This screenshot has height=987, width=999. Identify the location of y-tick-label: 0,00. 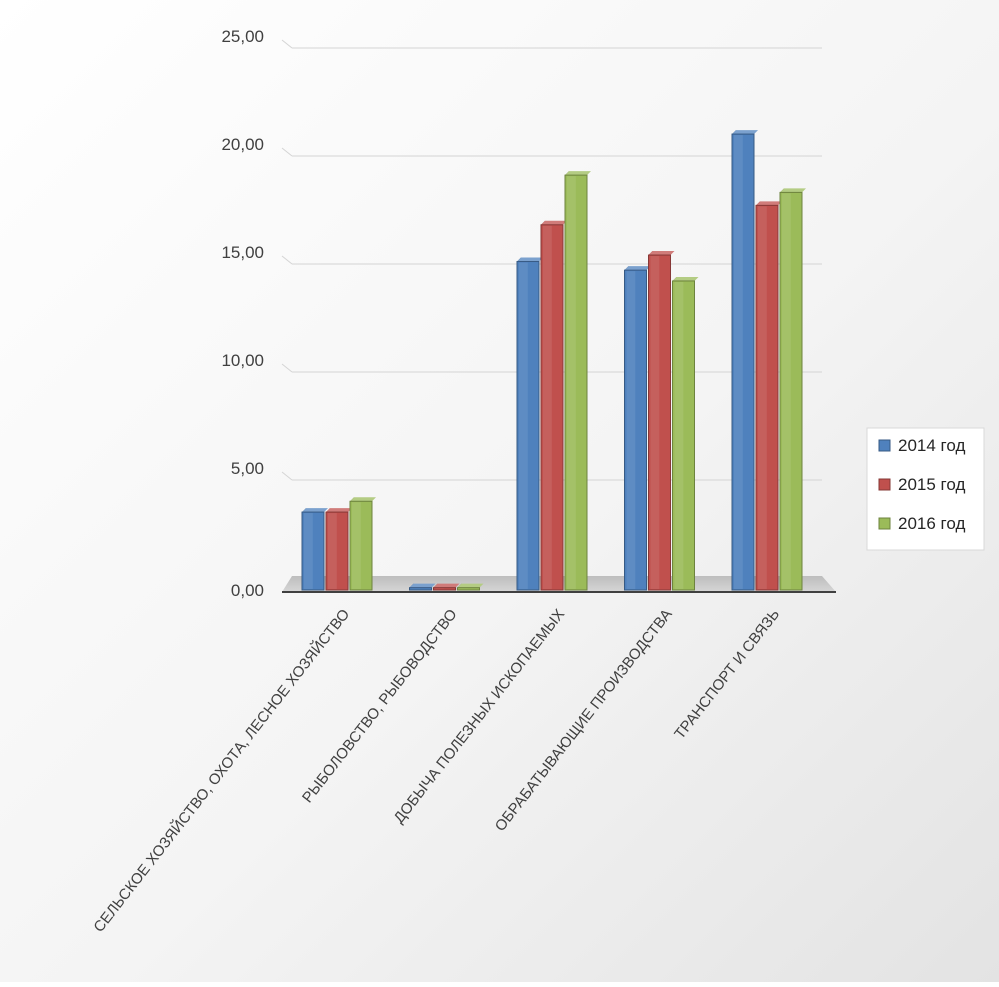
(247, 590).